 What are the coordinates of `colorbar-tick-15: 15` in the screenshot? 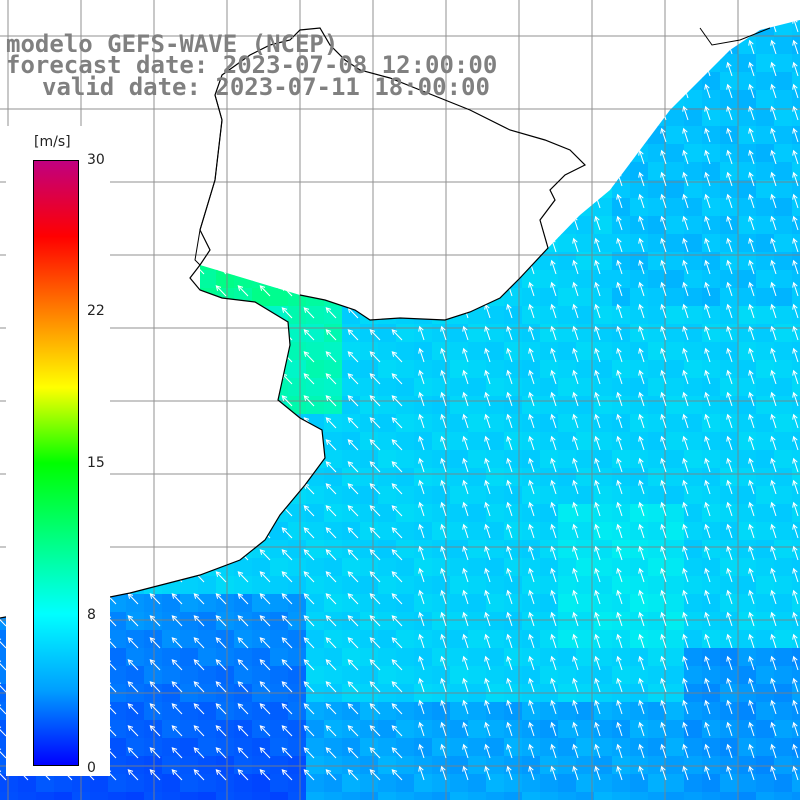 It's located at (96, 463).